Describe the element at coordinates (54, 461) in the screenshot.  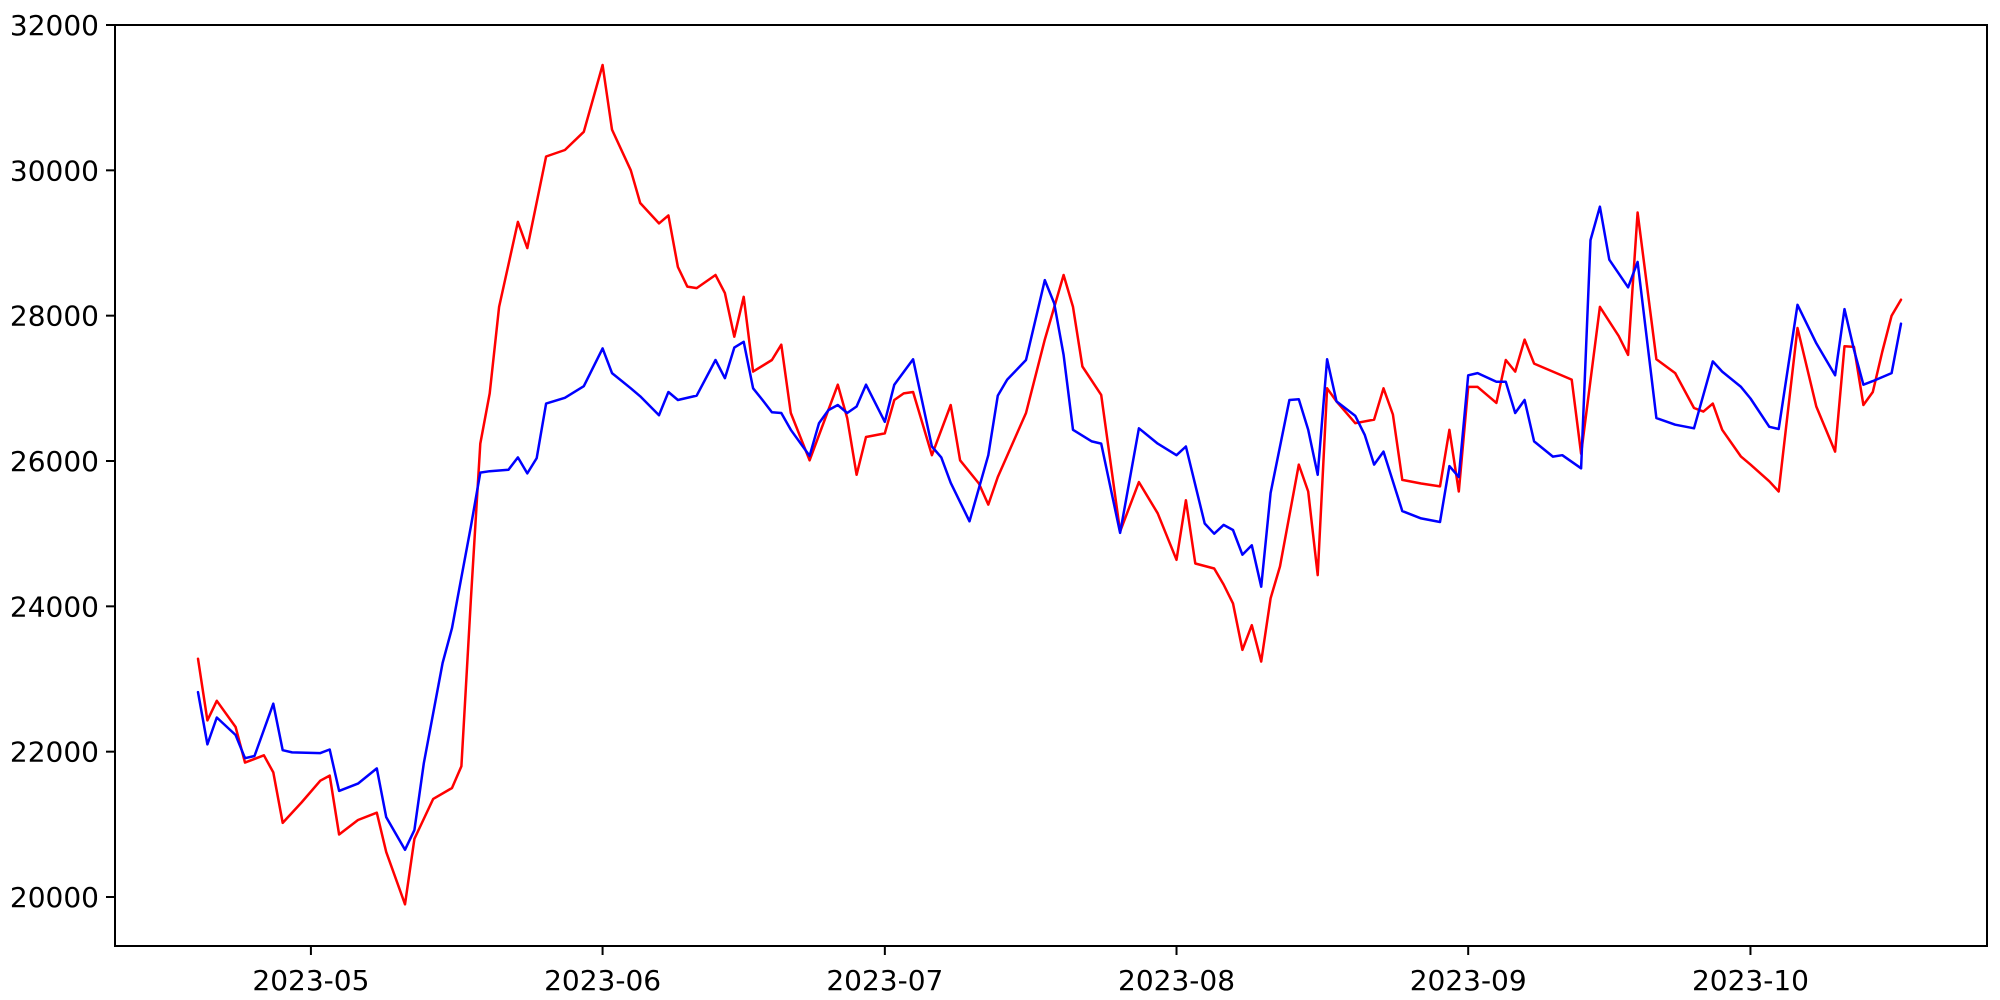
I see `y-axis-tick-label: 26000` at that location.